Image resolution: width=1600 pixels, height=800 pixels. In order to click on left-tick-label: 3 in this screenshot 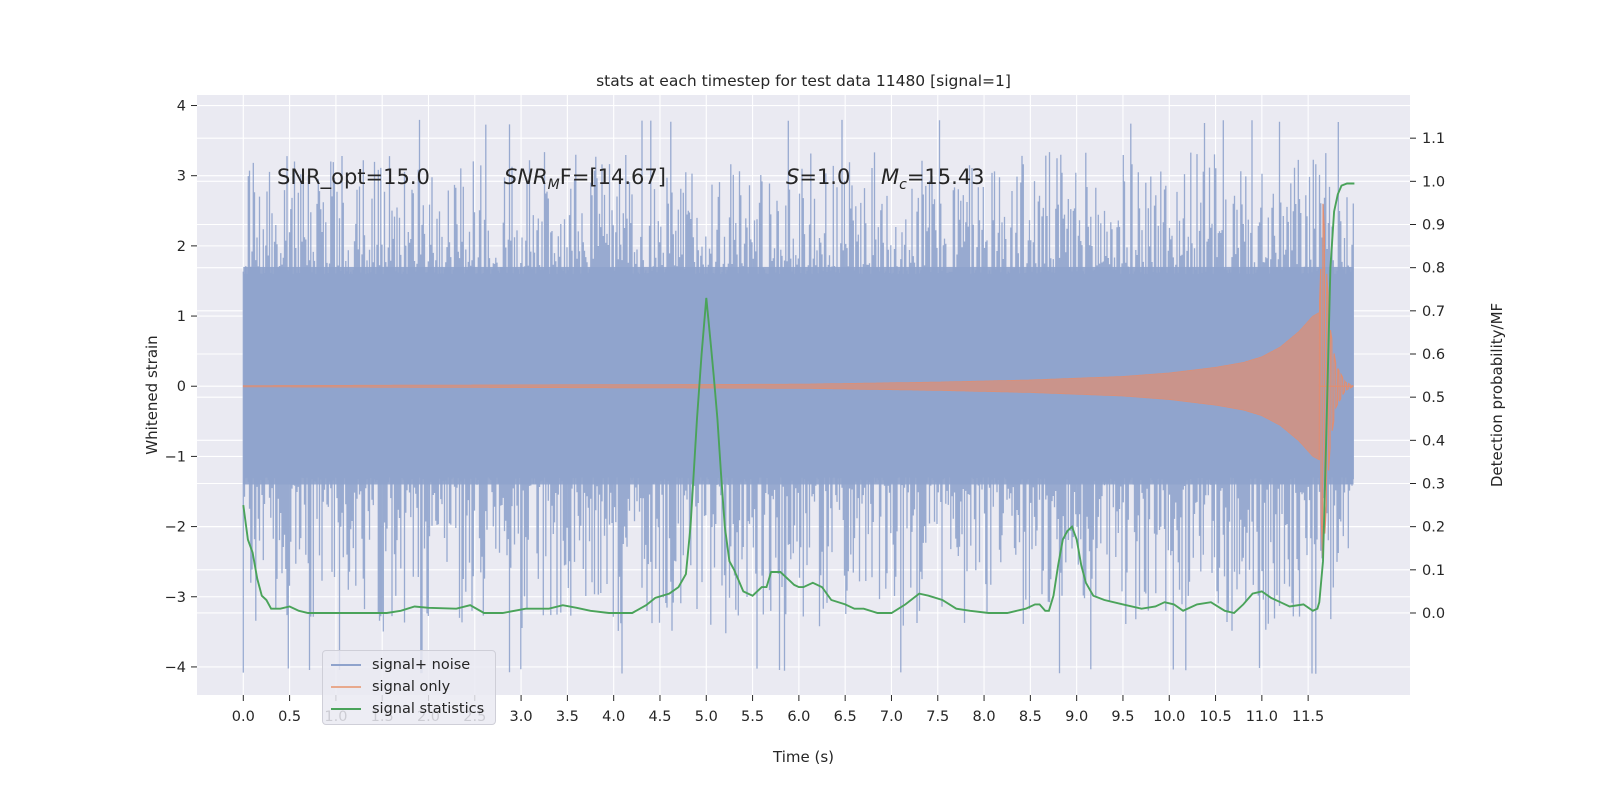, I will do `click(181, 177)`.